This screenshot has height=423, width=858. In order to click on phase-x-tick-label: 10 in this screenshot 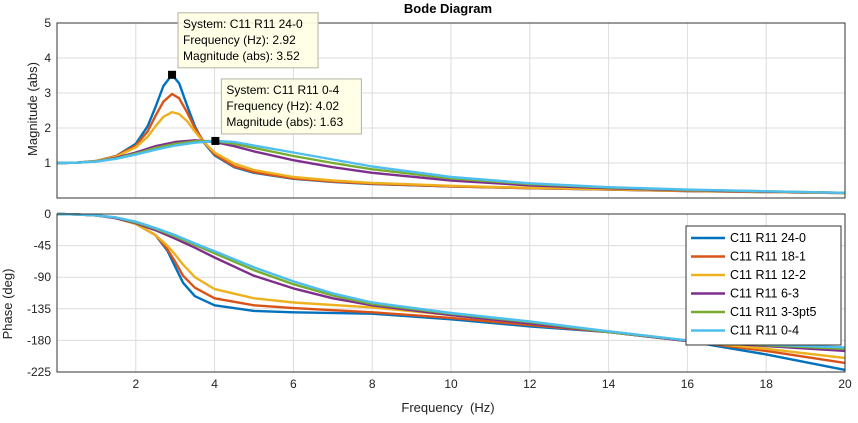, I will do `click(451, 384)`.